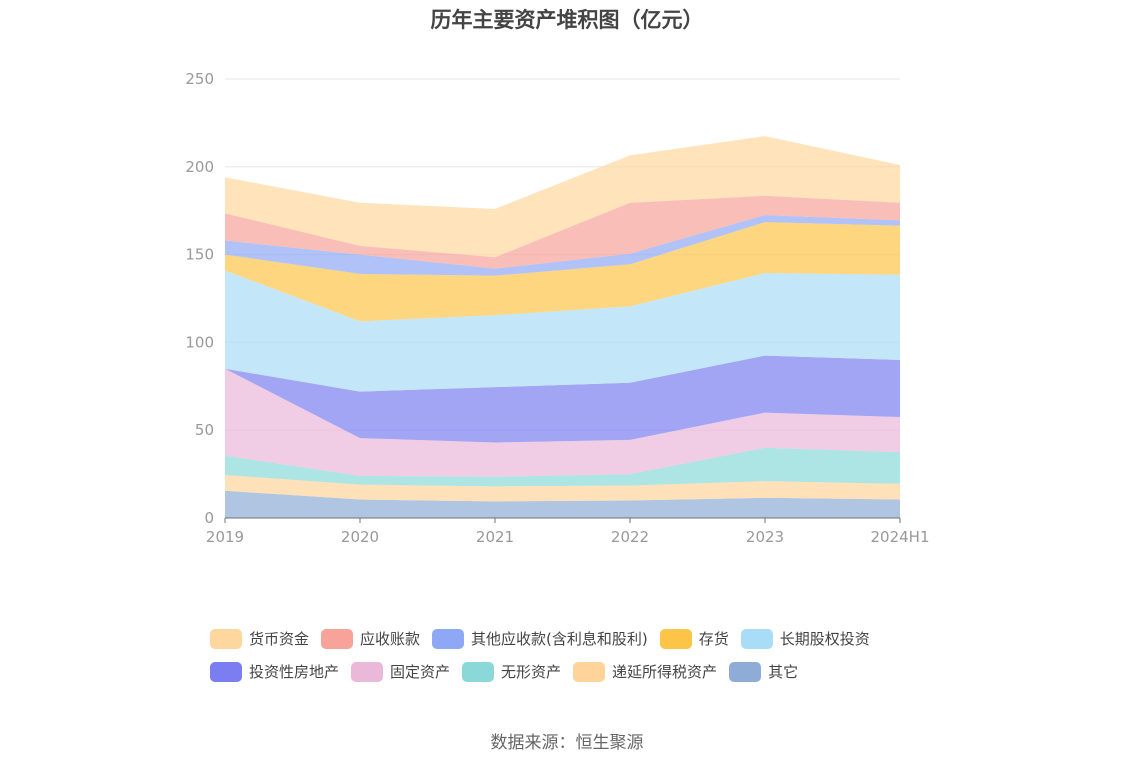 Image resolution: width=1134 pixels, height=766 pixels. Describe the element at coordinates (390, 639) in the screenshot. I see `legend-label: 应收账款` at that location.